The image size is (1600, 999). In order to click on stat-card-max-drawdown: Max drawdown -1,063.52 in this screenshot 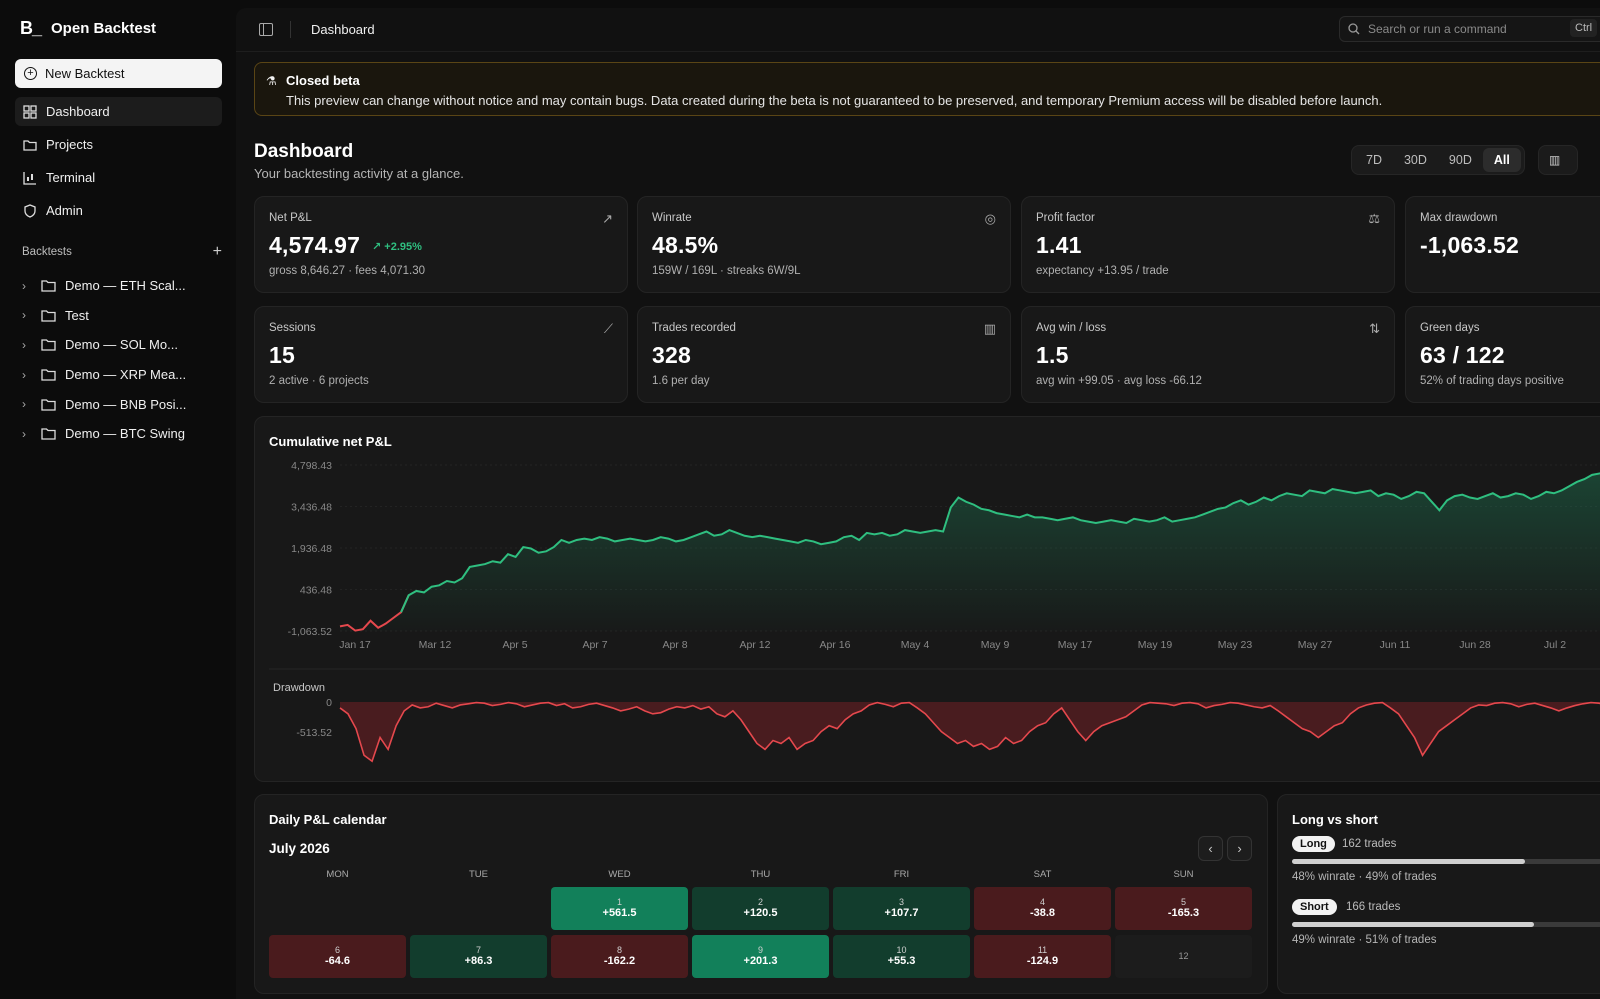, I will do `click(1502, 244)`.